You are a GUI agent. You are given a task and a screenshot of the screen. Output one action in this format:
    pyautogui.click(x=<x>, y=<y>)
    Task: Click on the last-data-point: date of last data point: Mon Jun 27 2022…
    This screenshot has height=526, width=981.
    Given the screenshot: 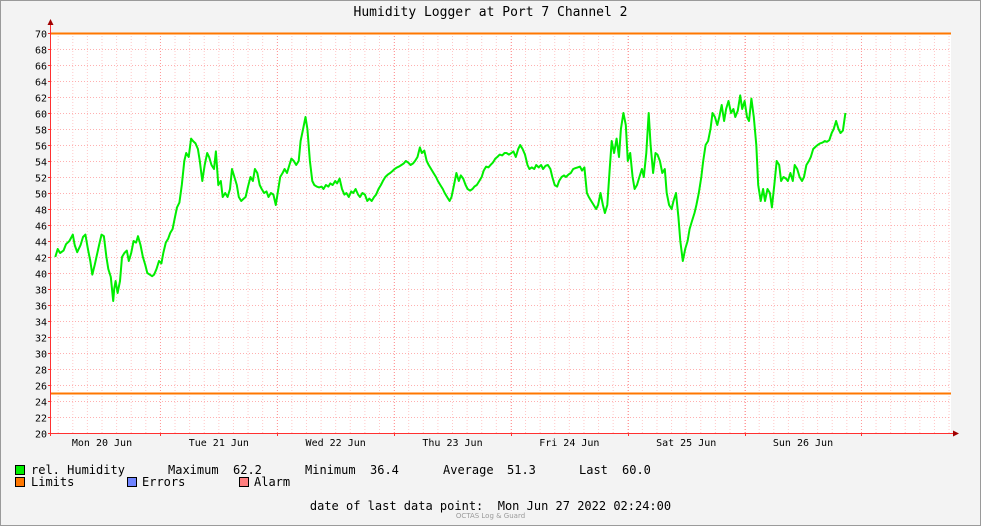 What is the action you would take?
    pyautogui.click(x=490, y=506)
    